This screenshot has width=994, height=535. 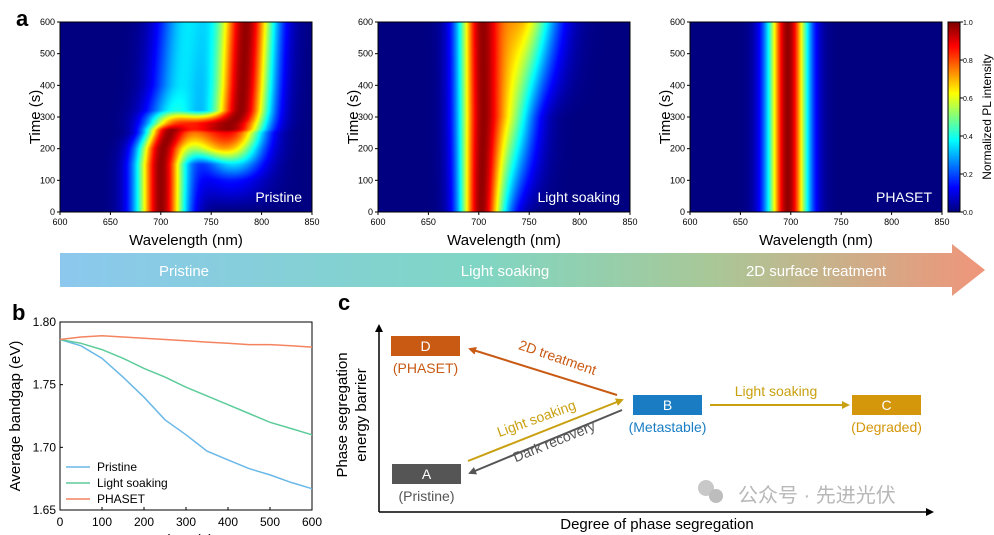 I want to click on state-caption: (Metastable), so click(x=668, y=427).